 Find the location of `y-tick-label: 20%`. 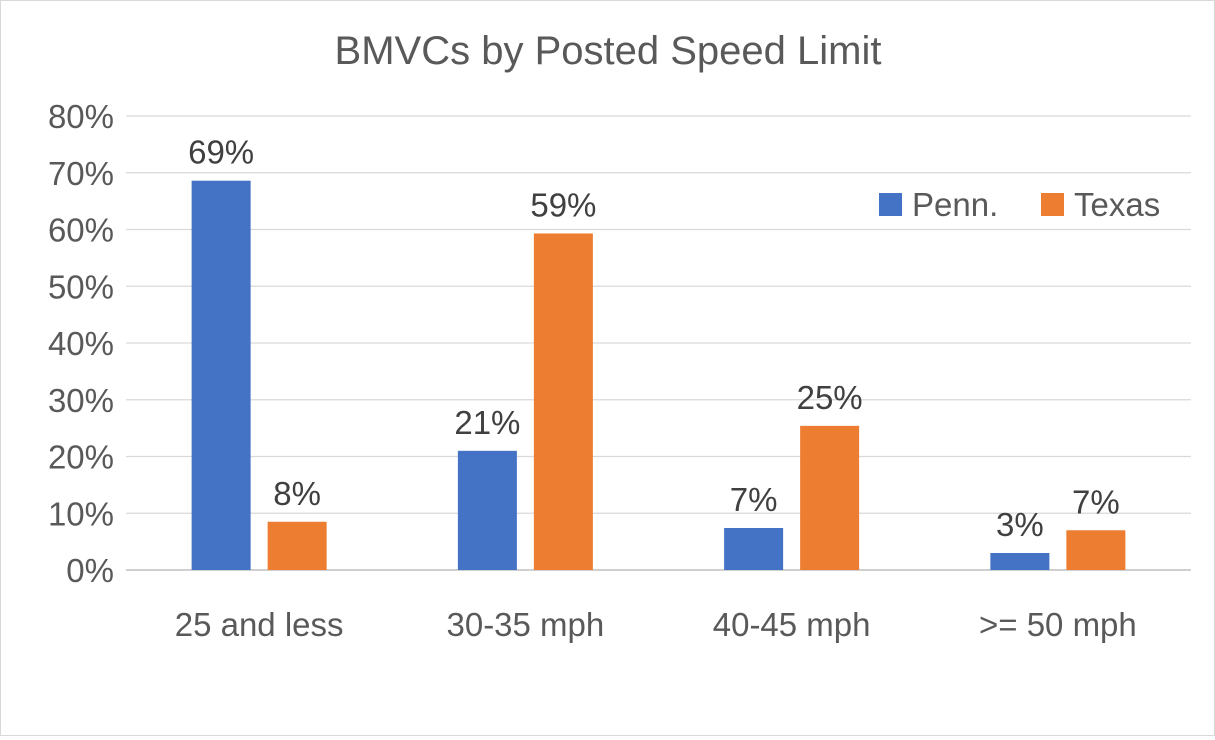

y-tick-label: 20% is located at coordinates (81, 457).